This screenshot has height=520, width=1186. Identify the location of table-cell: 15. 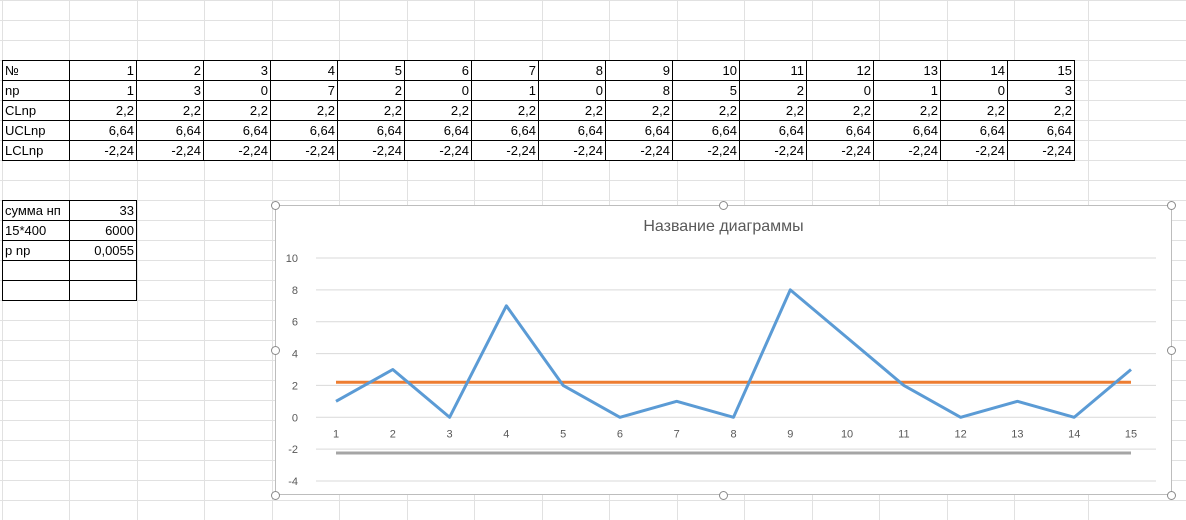
(1041, 70).